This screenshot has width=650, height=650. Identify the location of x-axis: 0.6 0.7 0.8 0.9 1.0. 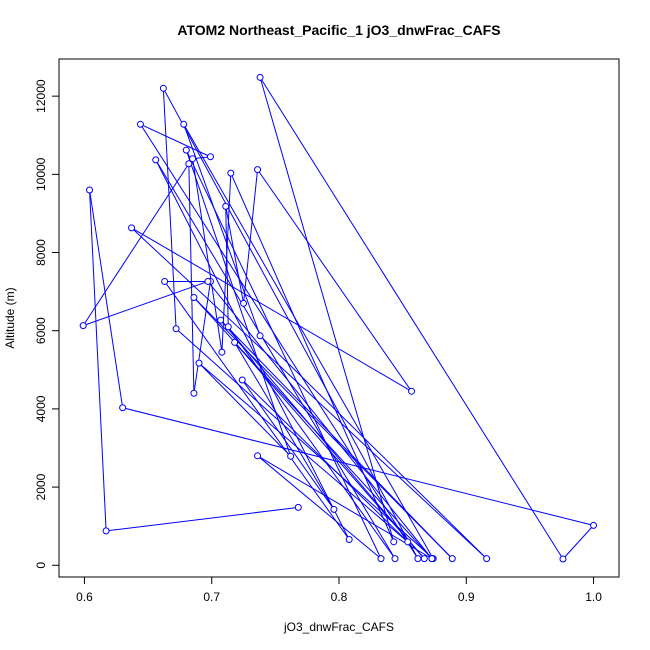
(339, 590).